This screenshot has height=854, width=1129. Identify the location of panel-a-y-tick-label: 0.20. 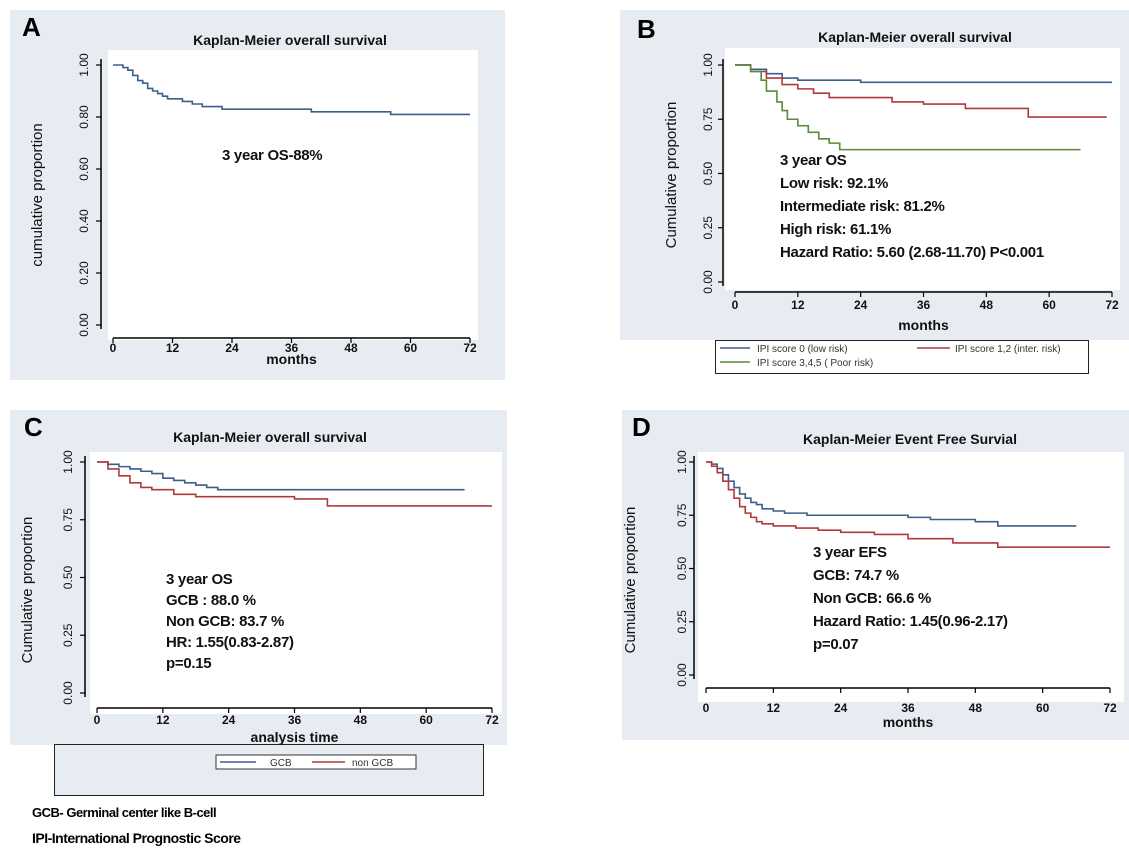
(84, 273).